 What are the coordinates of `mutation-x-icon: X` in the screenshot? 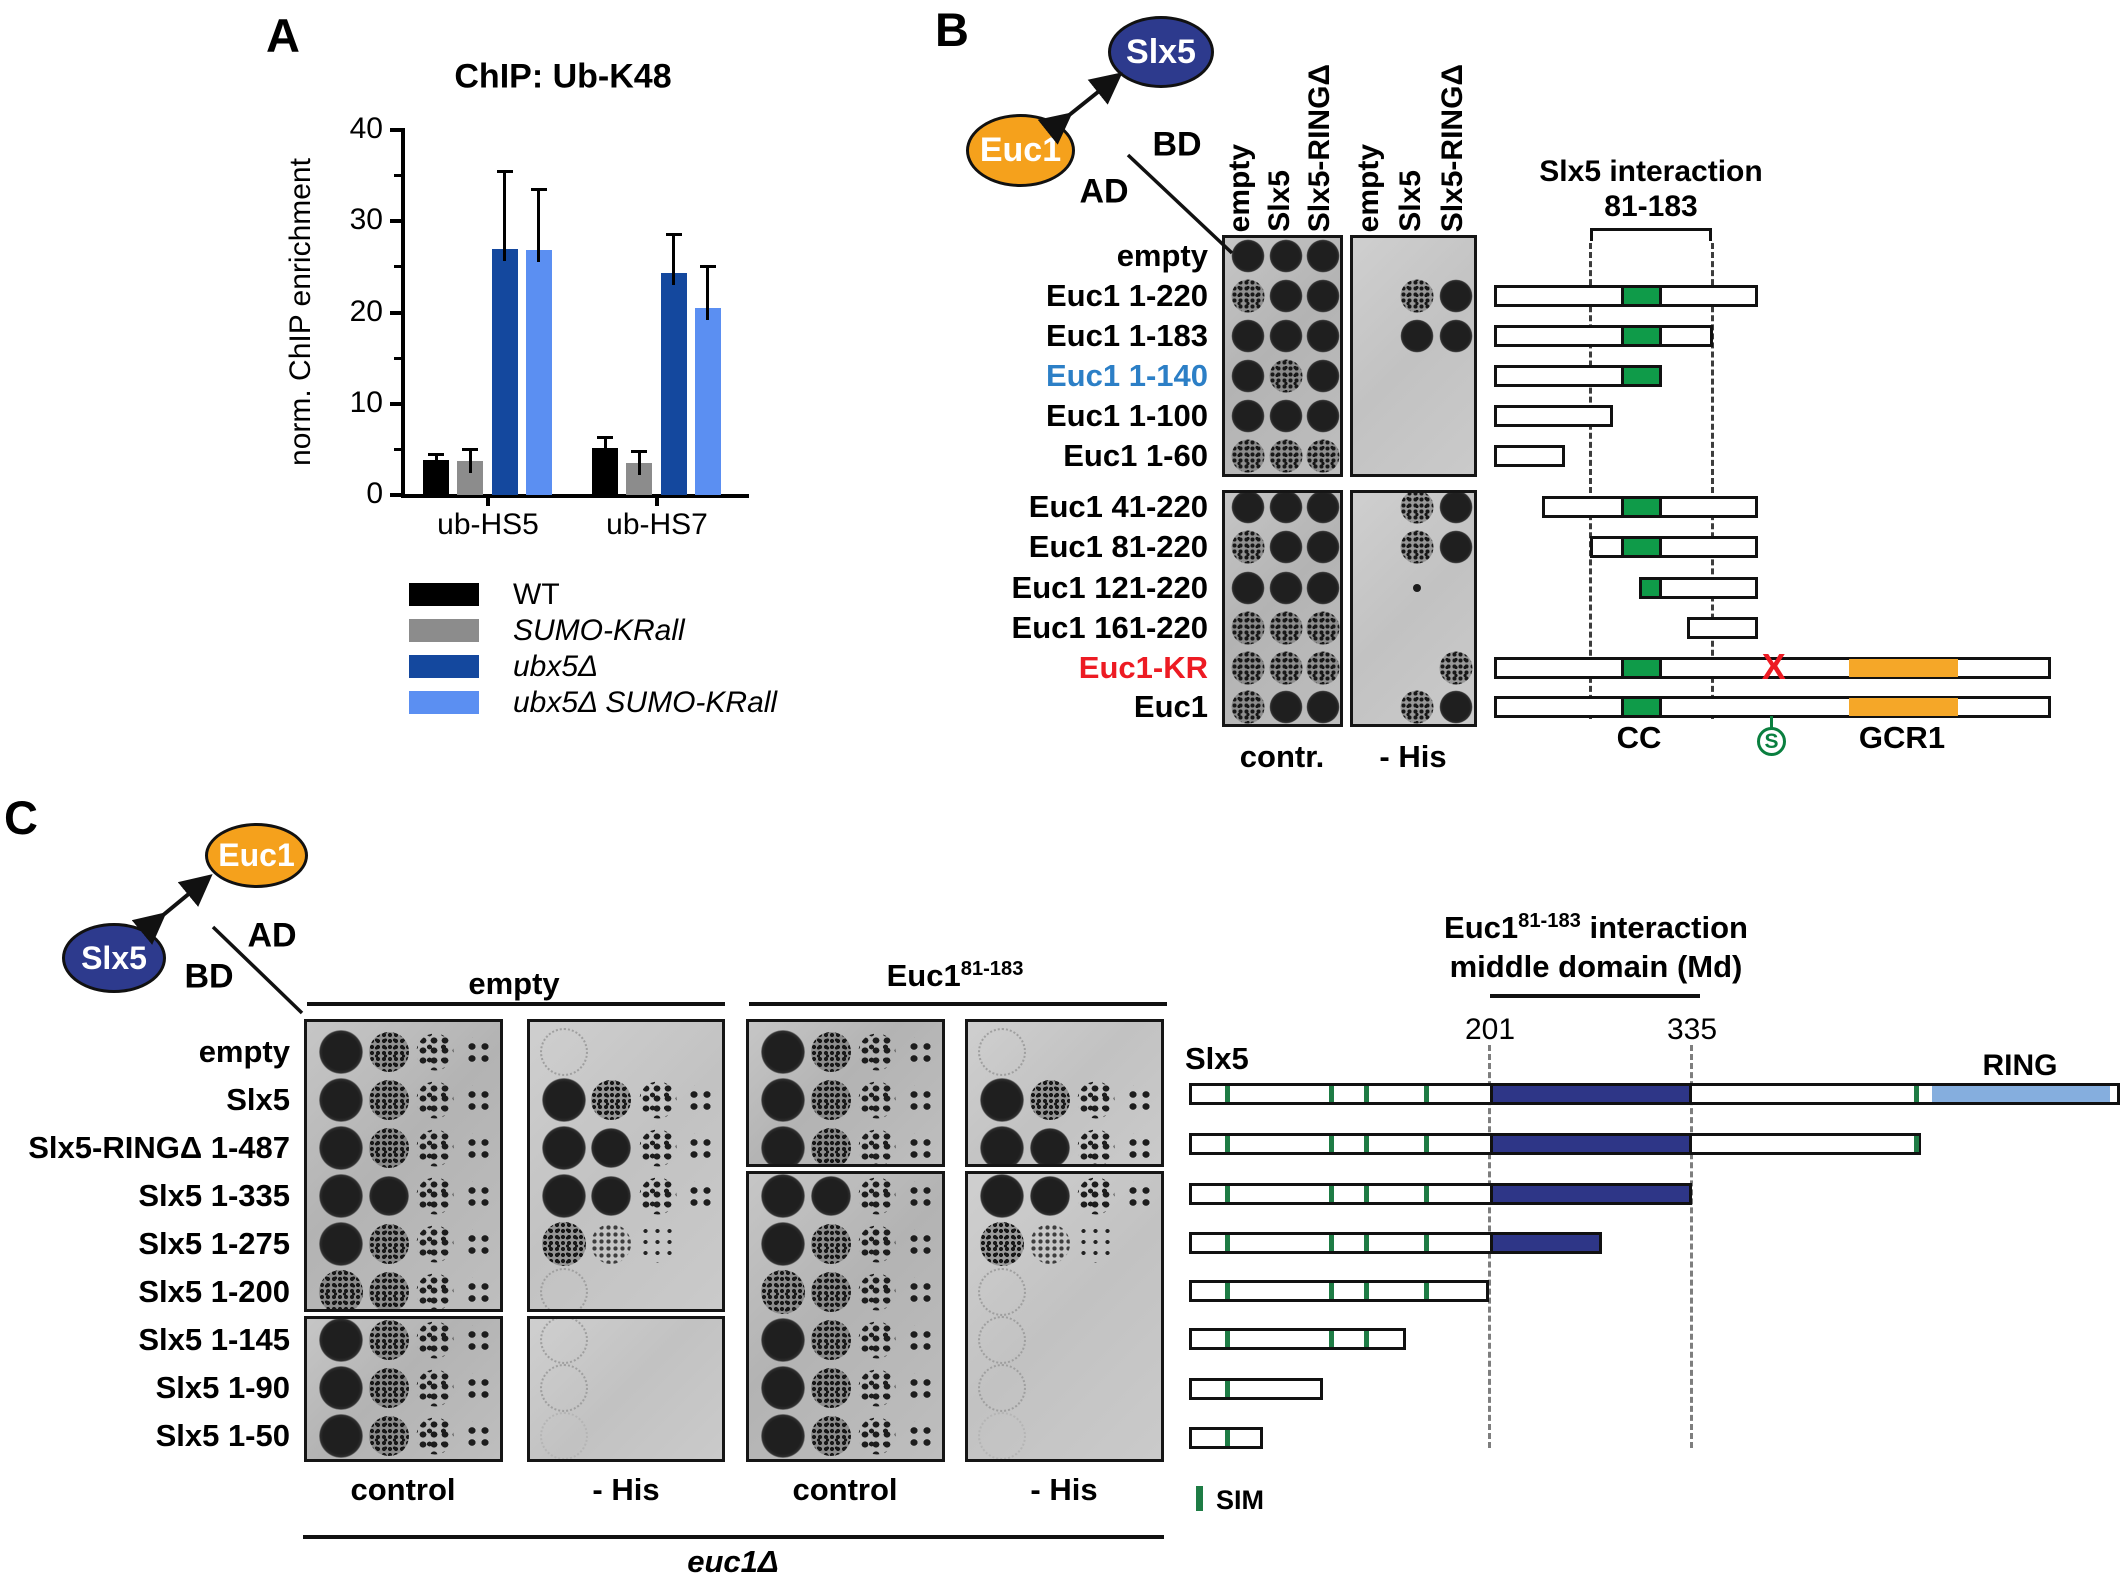 It's located at (1773, 666).